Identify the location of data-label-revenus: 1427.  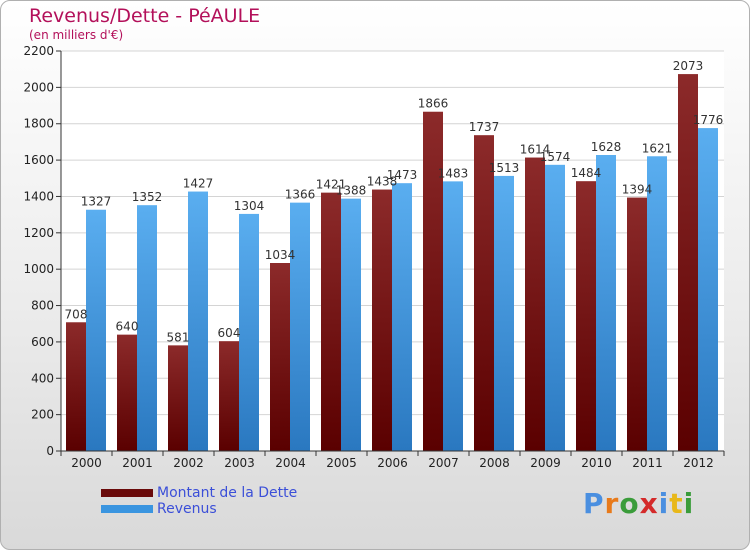
(198, 184).